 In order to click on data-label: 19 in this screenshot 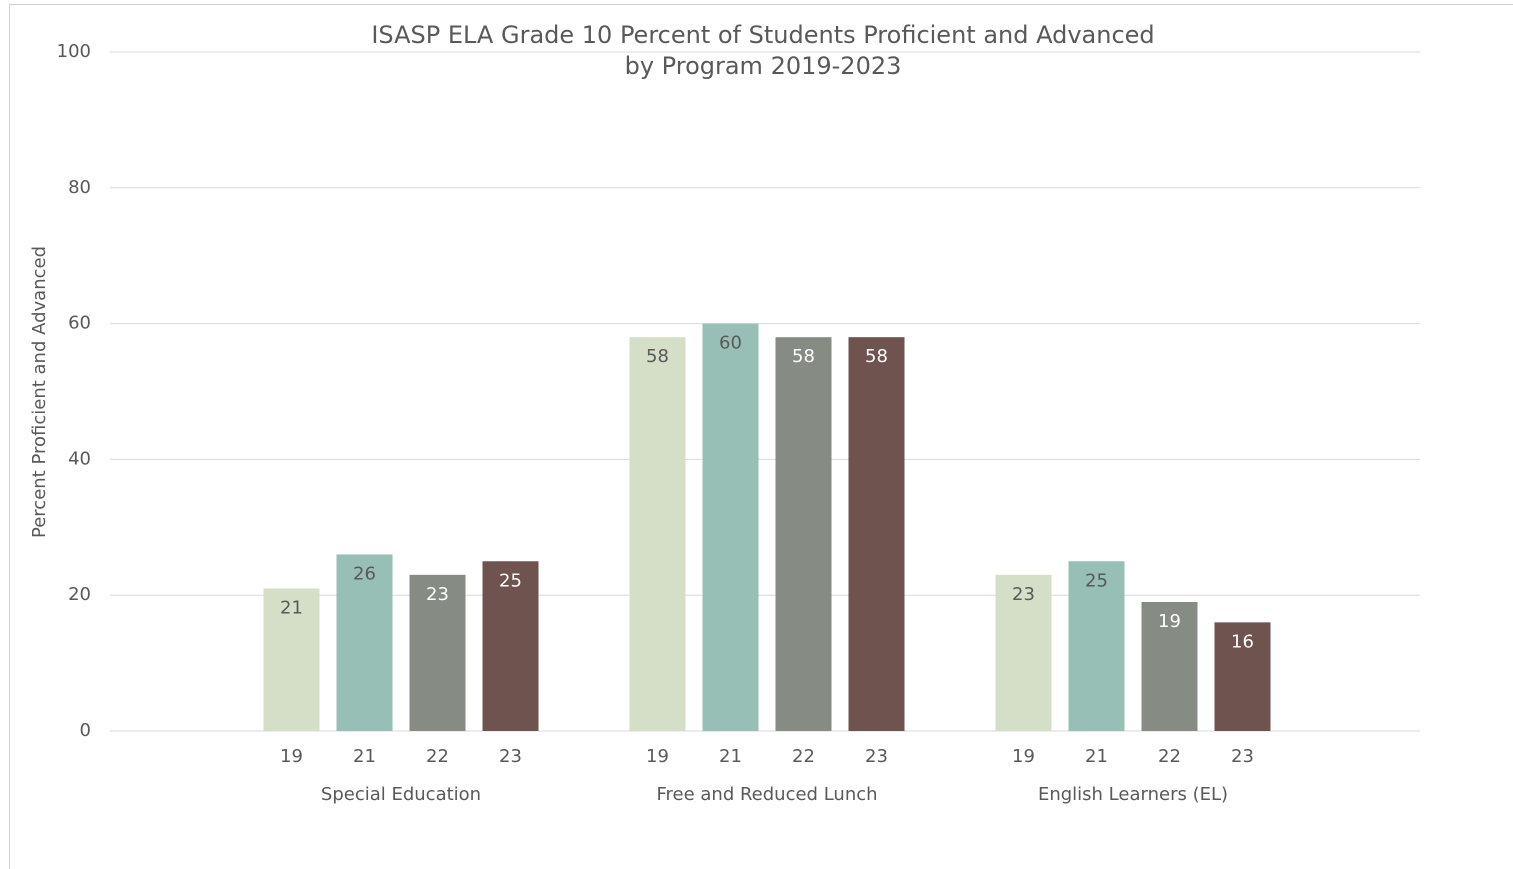, I will do `click(1169, 621)`.